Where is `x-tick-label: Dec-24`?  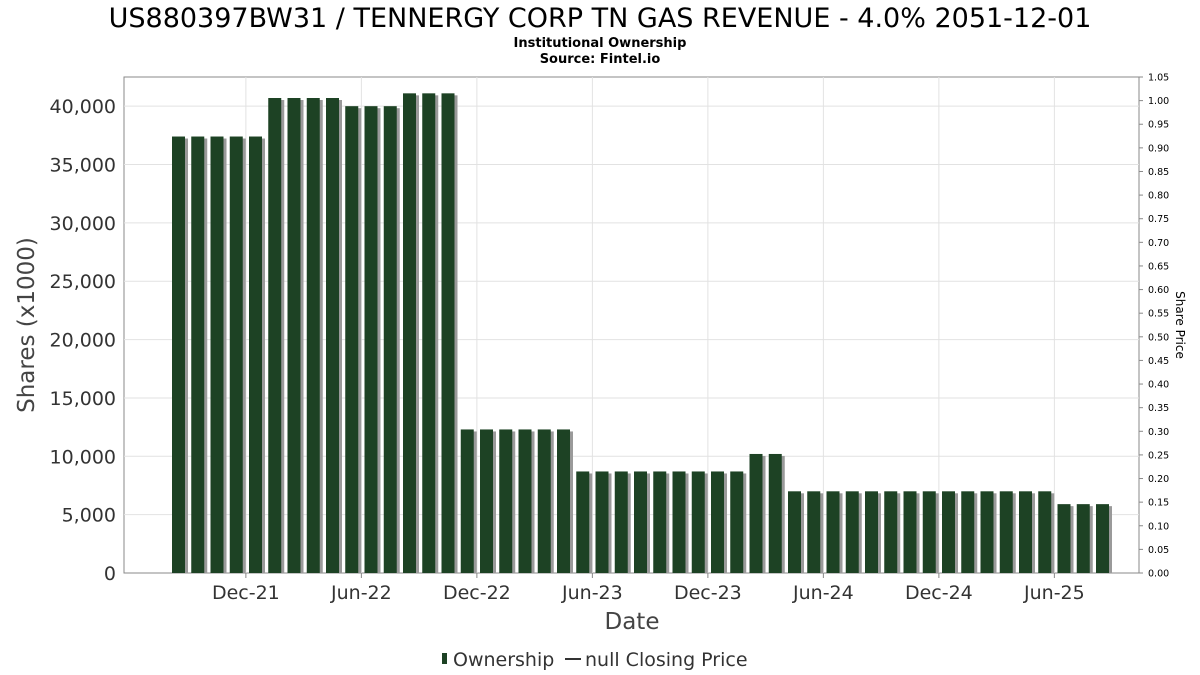 x-tick-label: Dec-24 is located at coordinates (939, 593).